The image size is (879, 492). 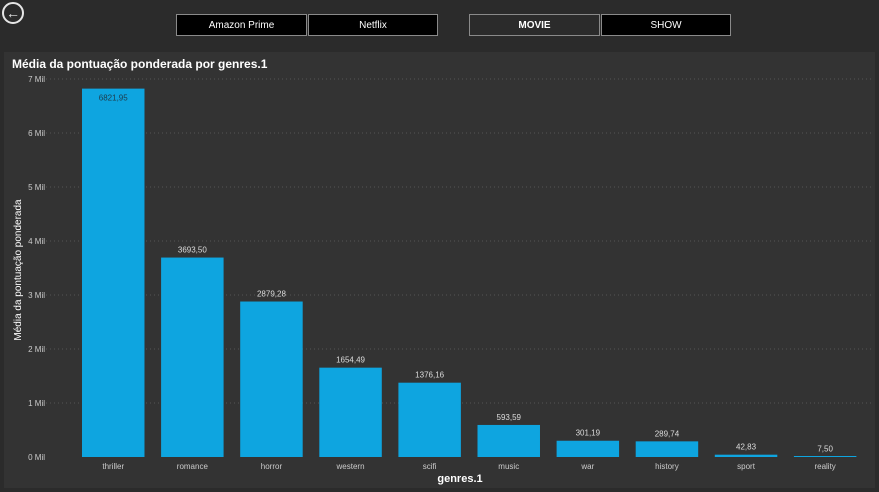 What do you see at coordinates (350, 466) in the screenshot?
I see `x-tick-label: western` at bounding box center [350, 466].